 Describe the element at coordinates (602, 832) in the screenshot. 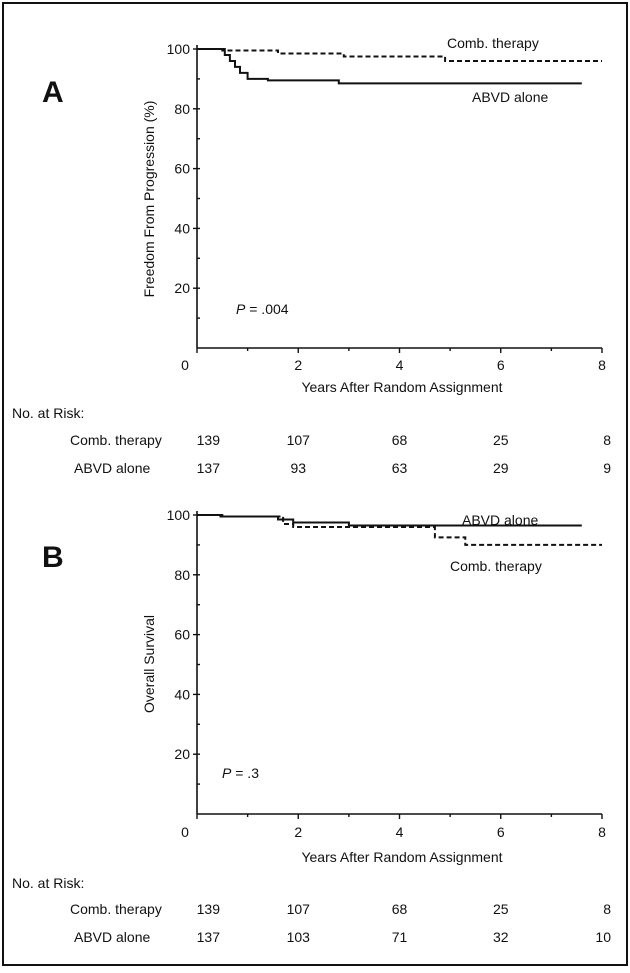

I see `panel-b-x-tick-label: 8` at that location.